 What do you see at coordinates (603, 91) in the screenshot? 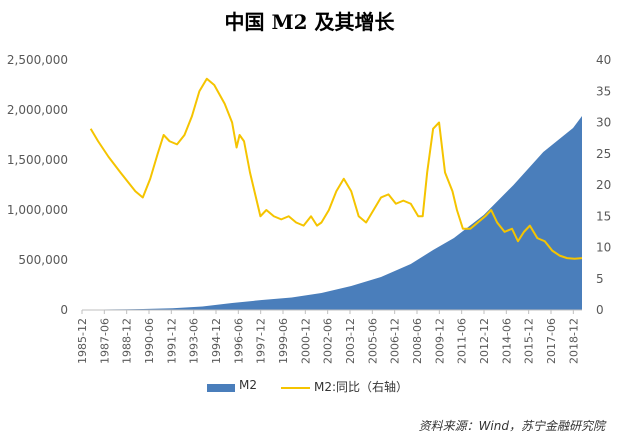
I see `right-tick-label: 35` at bounding box center [603, 91].